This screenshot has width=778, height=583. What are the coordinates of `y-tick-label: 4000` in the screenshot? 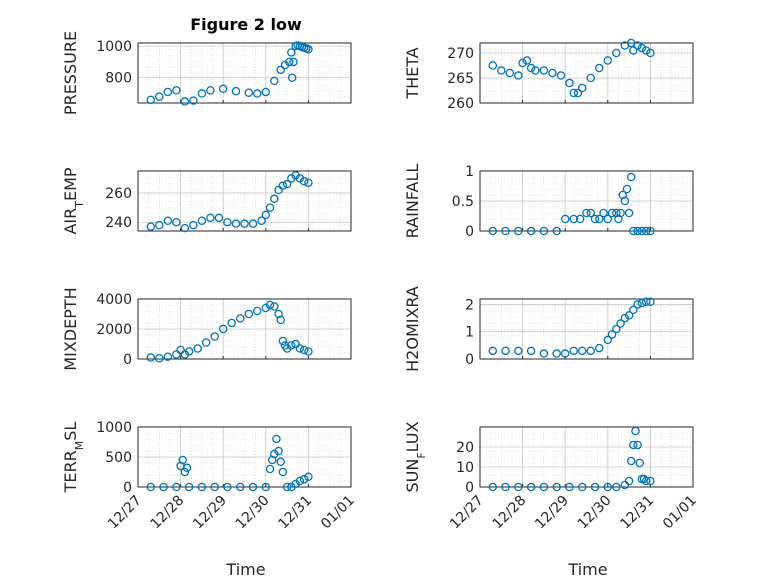 It's located at (114, 300).